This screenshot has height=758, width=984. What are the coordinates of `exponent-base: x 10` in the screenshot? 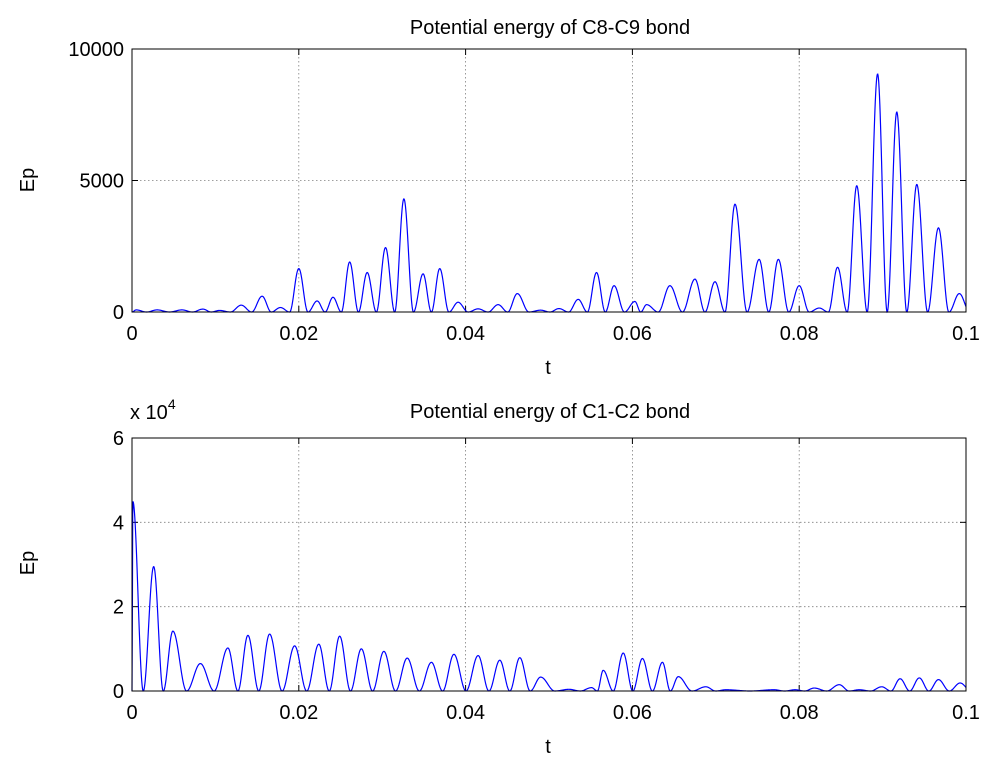 It's located at (149, 413).